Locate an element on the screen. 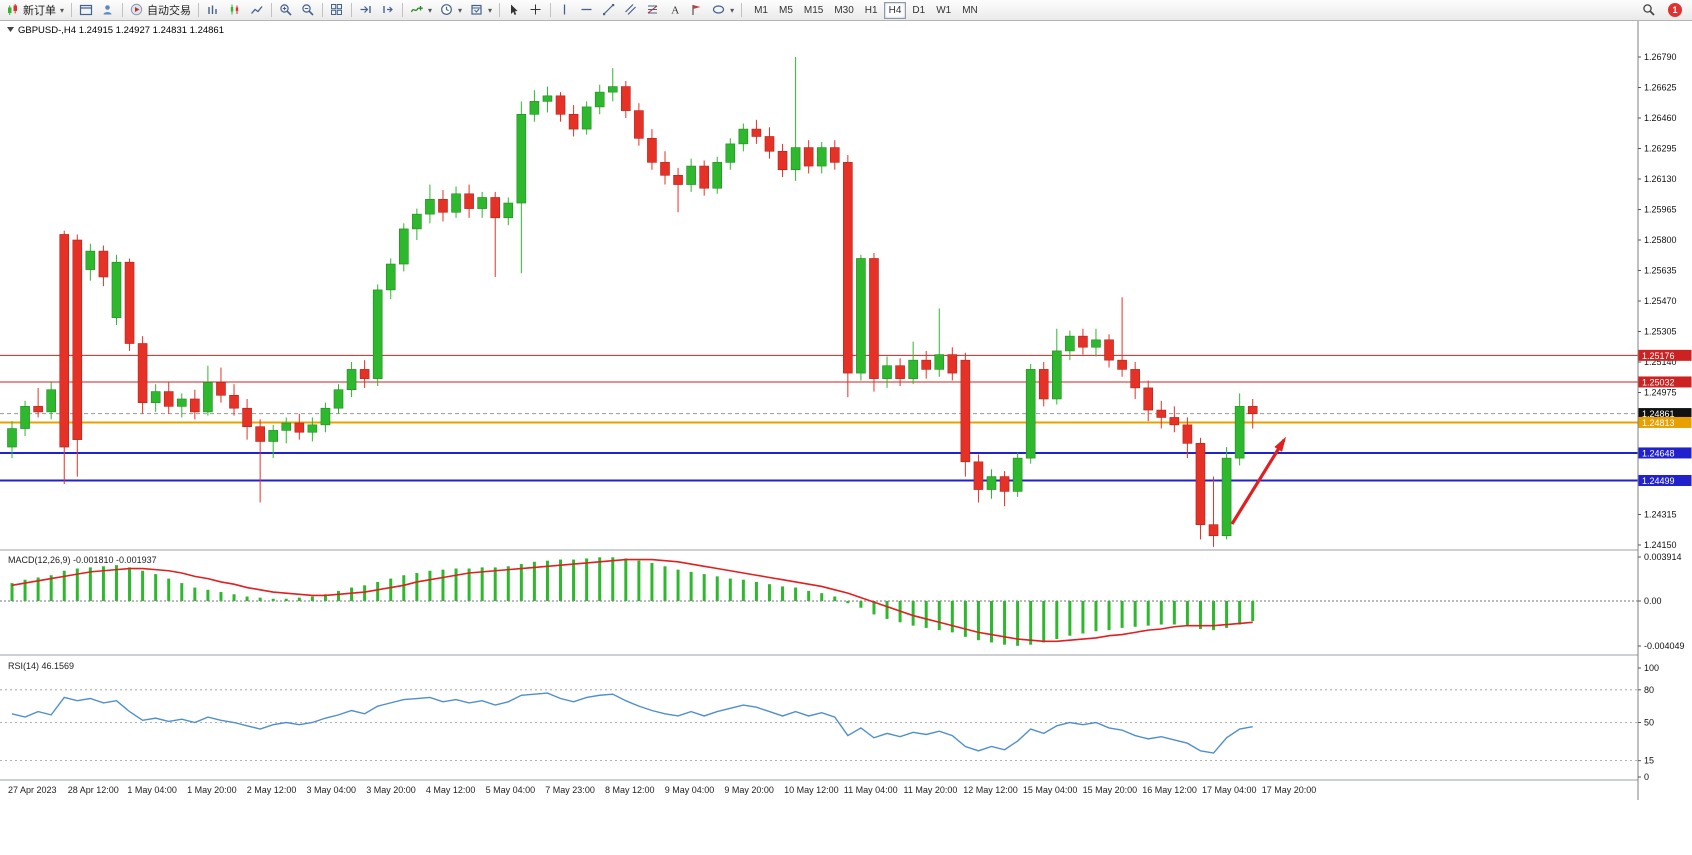 This screenshot has height=855, width=1692. time-label: 9 May 04:00 is located at coordinates (690, 790).